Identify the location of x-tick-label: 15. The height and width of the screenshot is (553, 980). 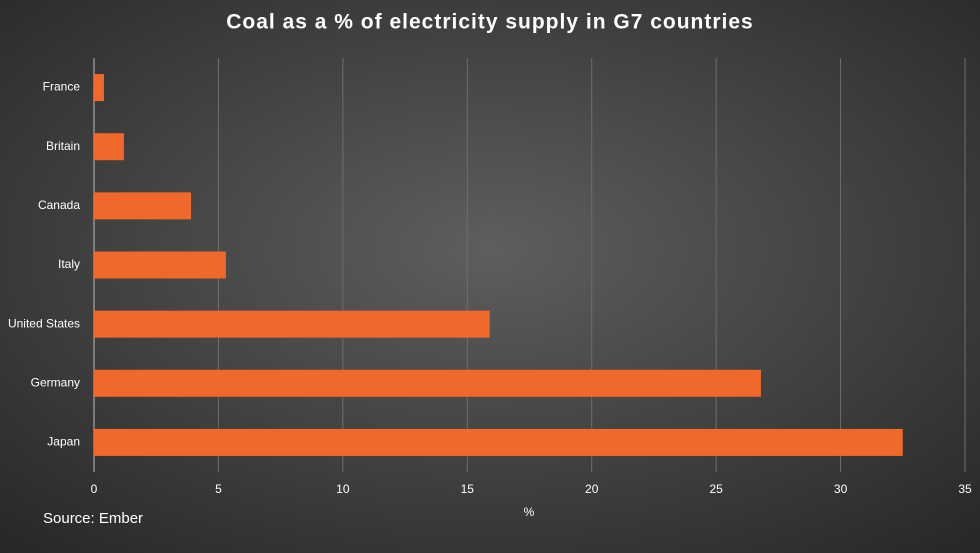
(468, 489).